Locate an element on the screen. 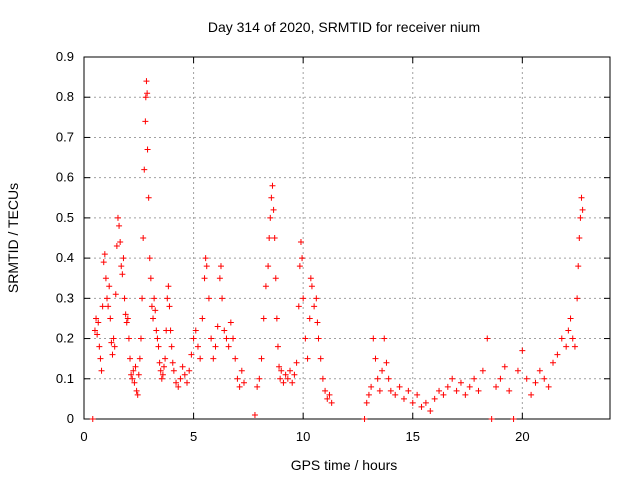 The height and width of the screenshot is (480, 640). x-tick-label: 15 is located at coordinates (413, 436).